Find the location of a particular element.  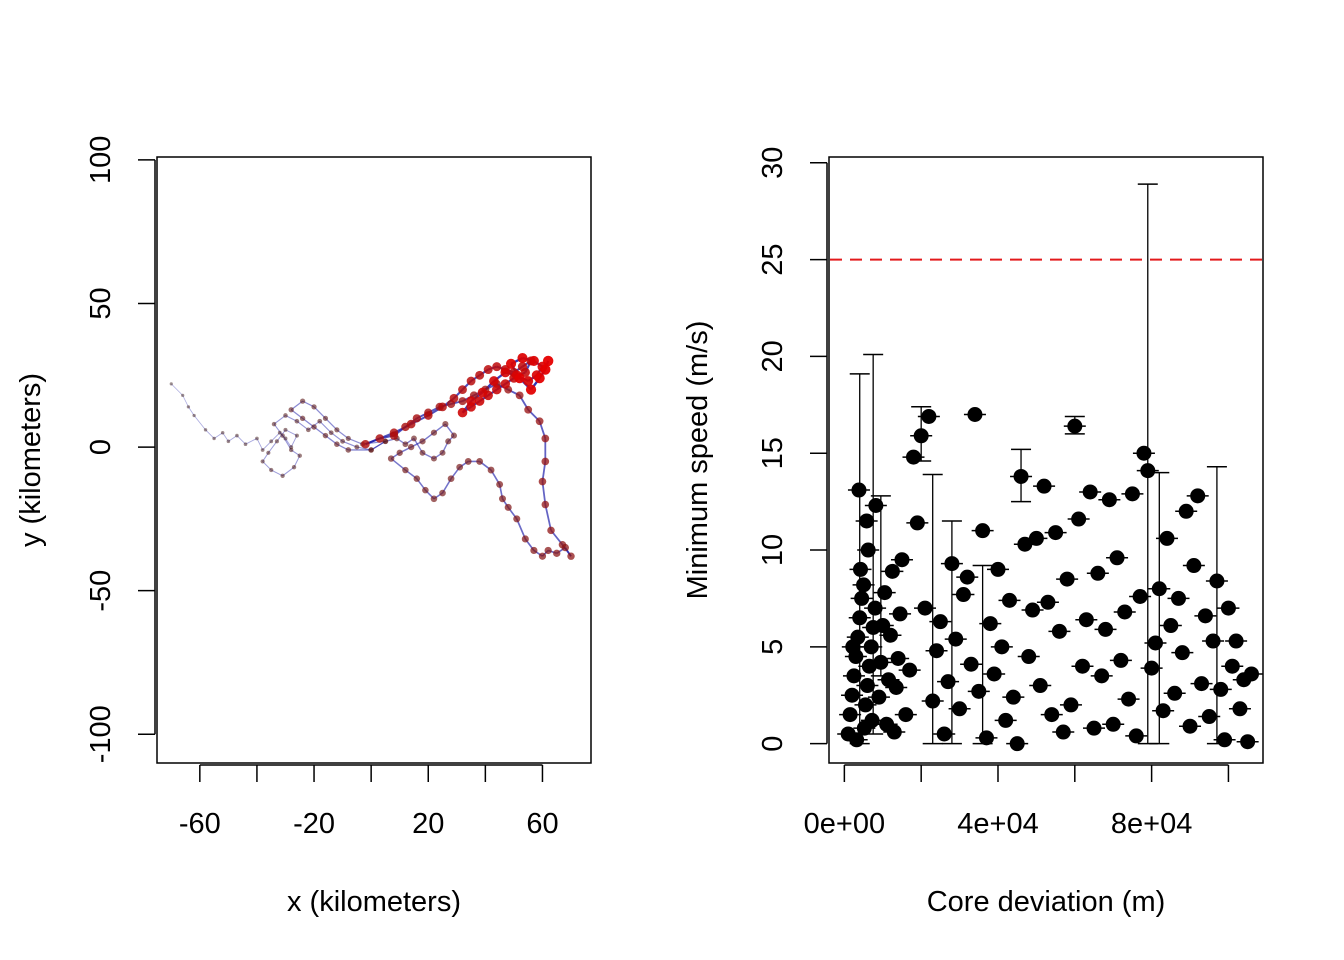

x-tick-label: 8e+04 is located at coordinates (1151, 824).